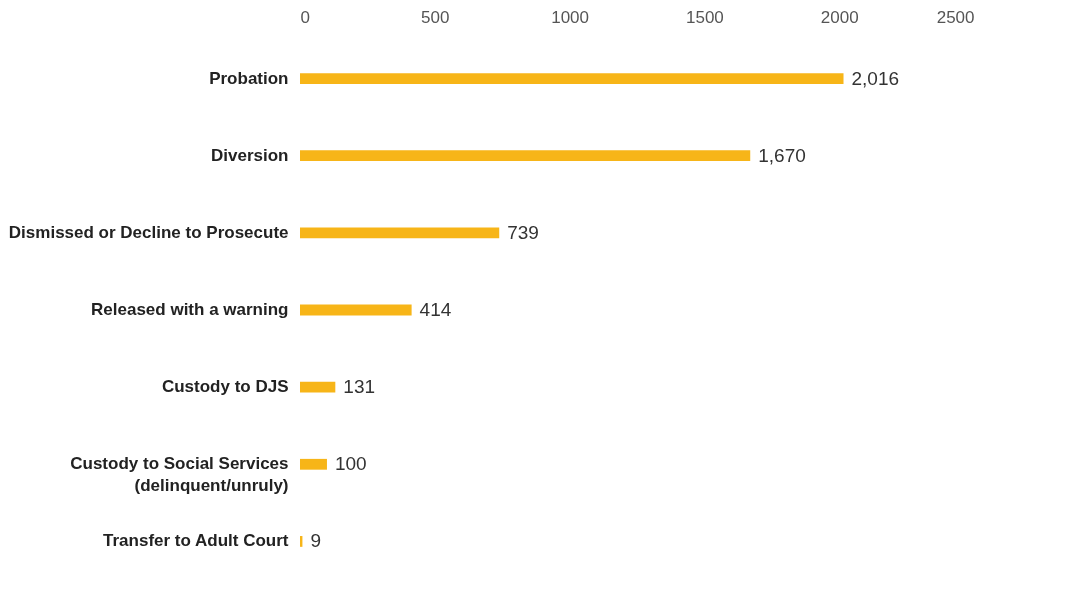  Describe the element at coordinates (148, 232) in the screenshot. I see `y-tick-label: Dismissed or Decline to Prosecute` at that location.